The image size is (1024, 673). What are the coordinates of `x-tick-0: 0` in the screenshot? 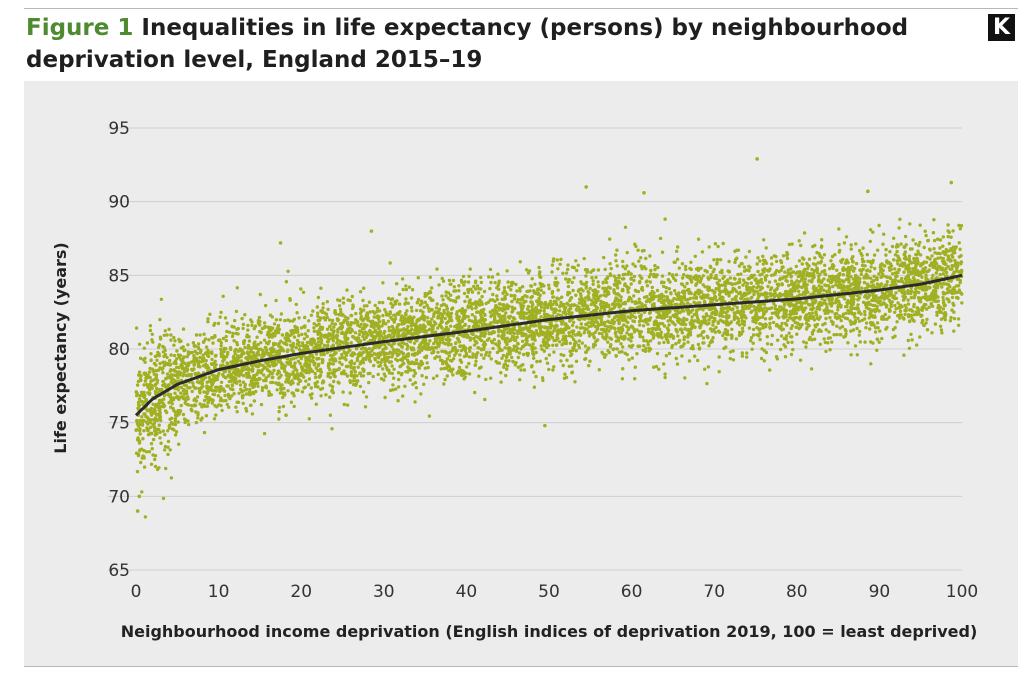 It's located at (136, 592).